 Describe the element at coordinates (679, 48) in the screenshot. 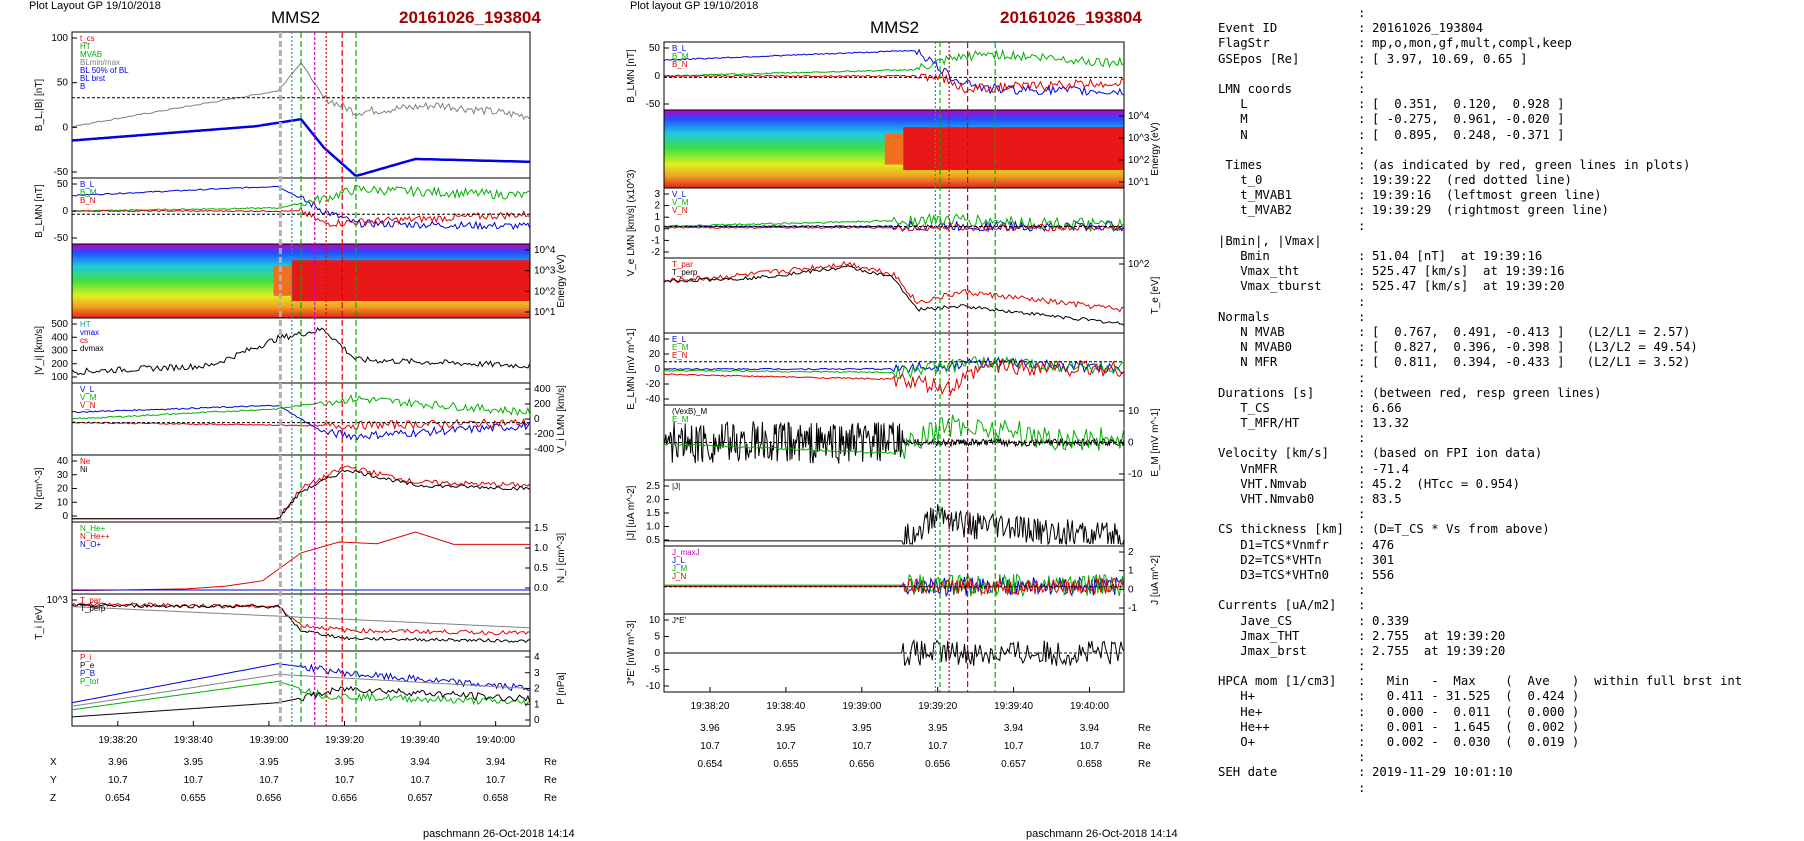

I see `legend-entry: B_L` at that location.